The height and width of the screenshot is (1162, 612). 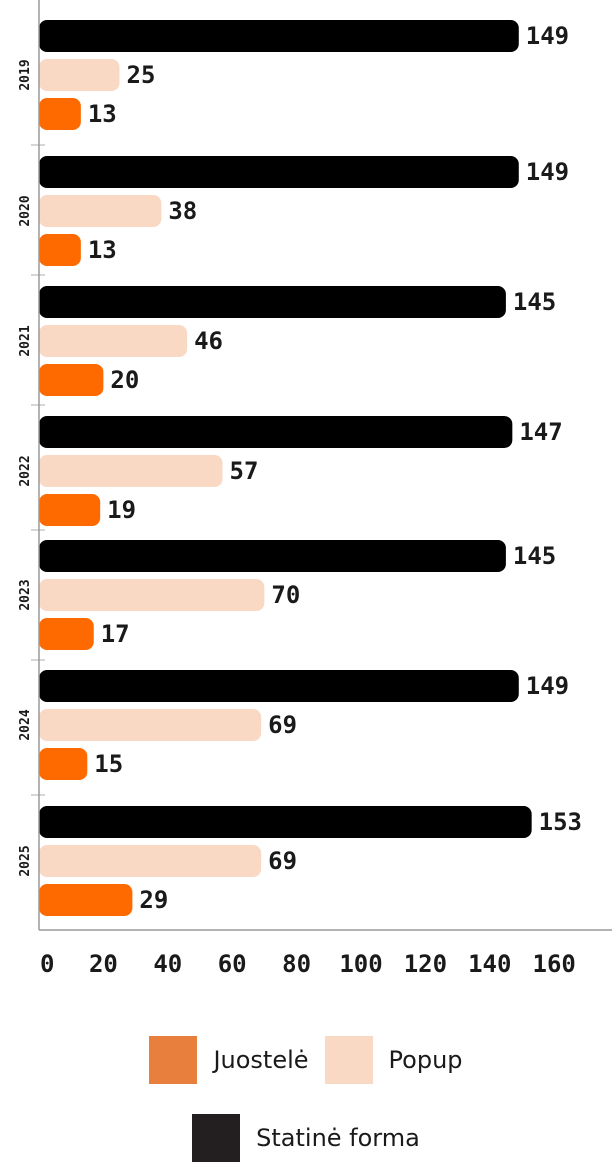 What do you see at coordinates (108, 764) in the screenshot?
I see `bar-value-label: 15` at bounding box center [108, 764].